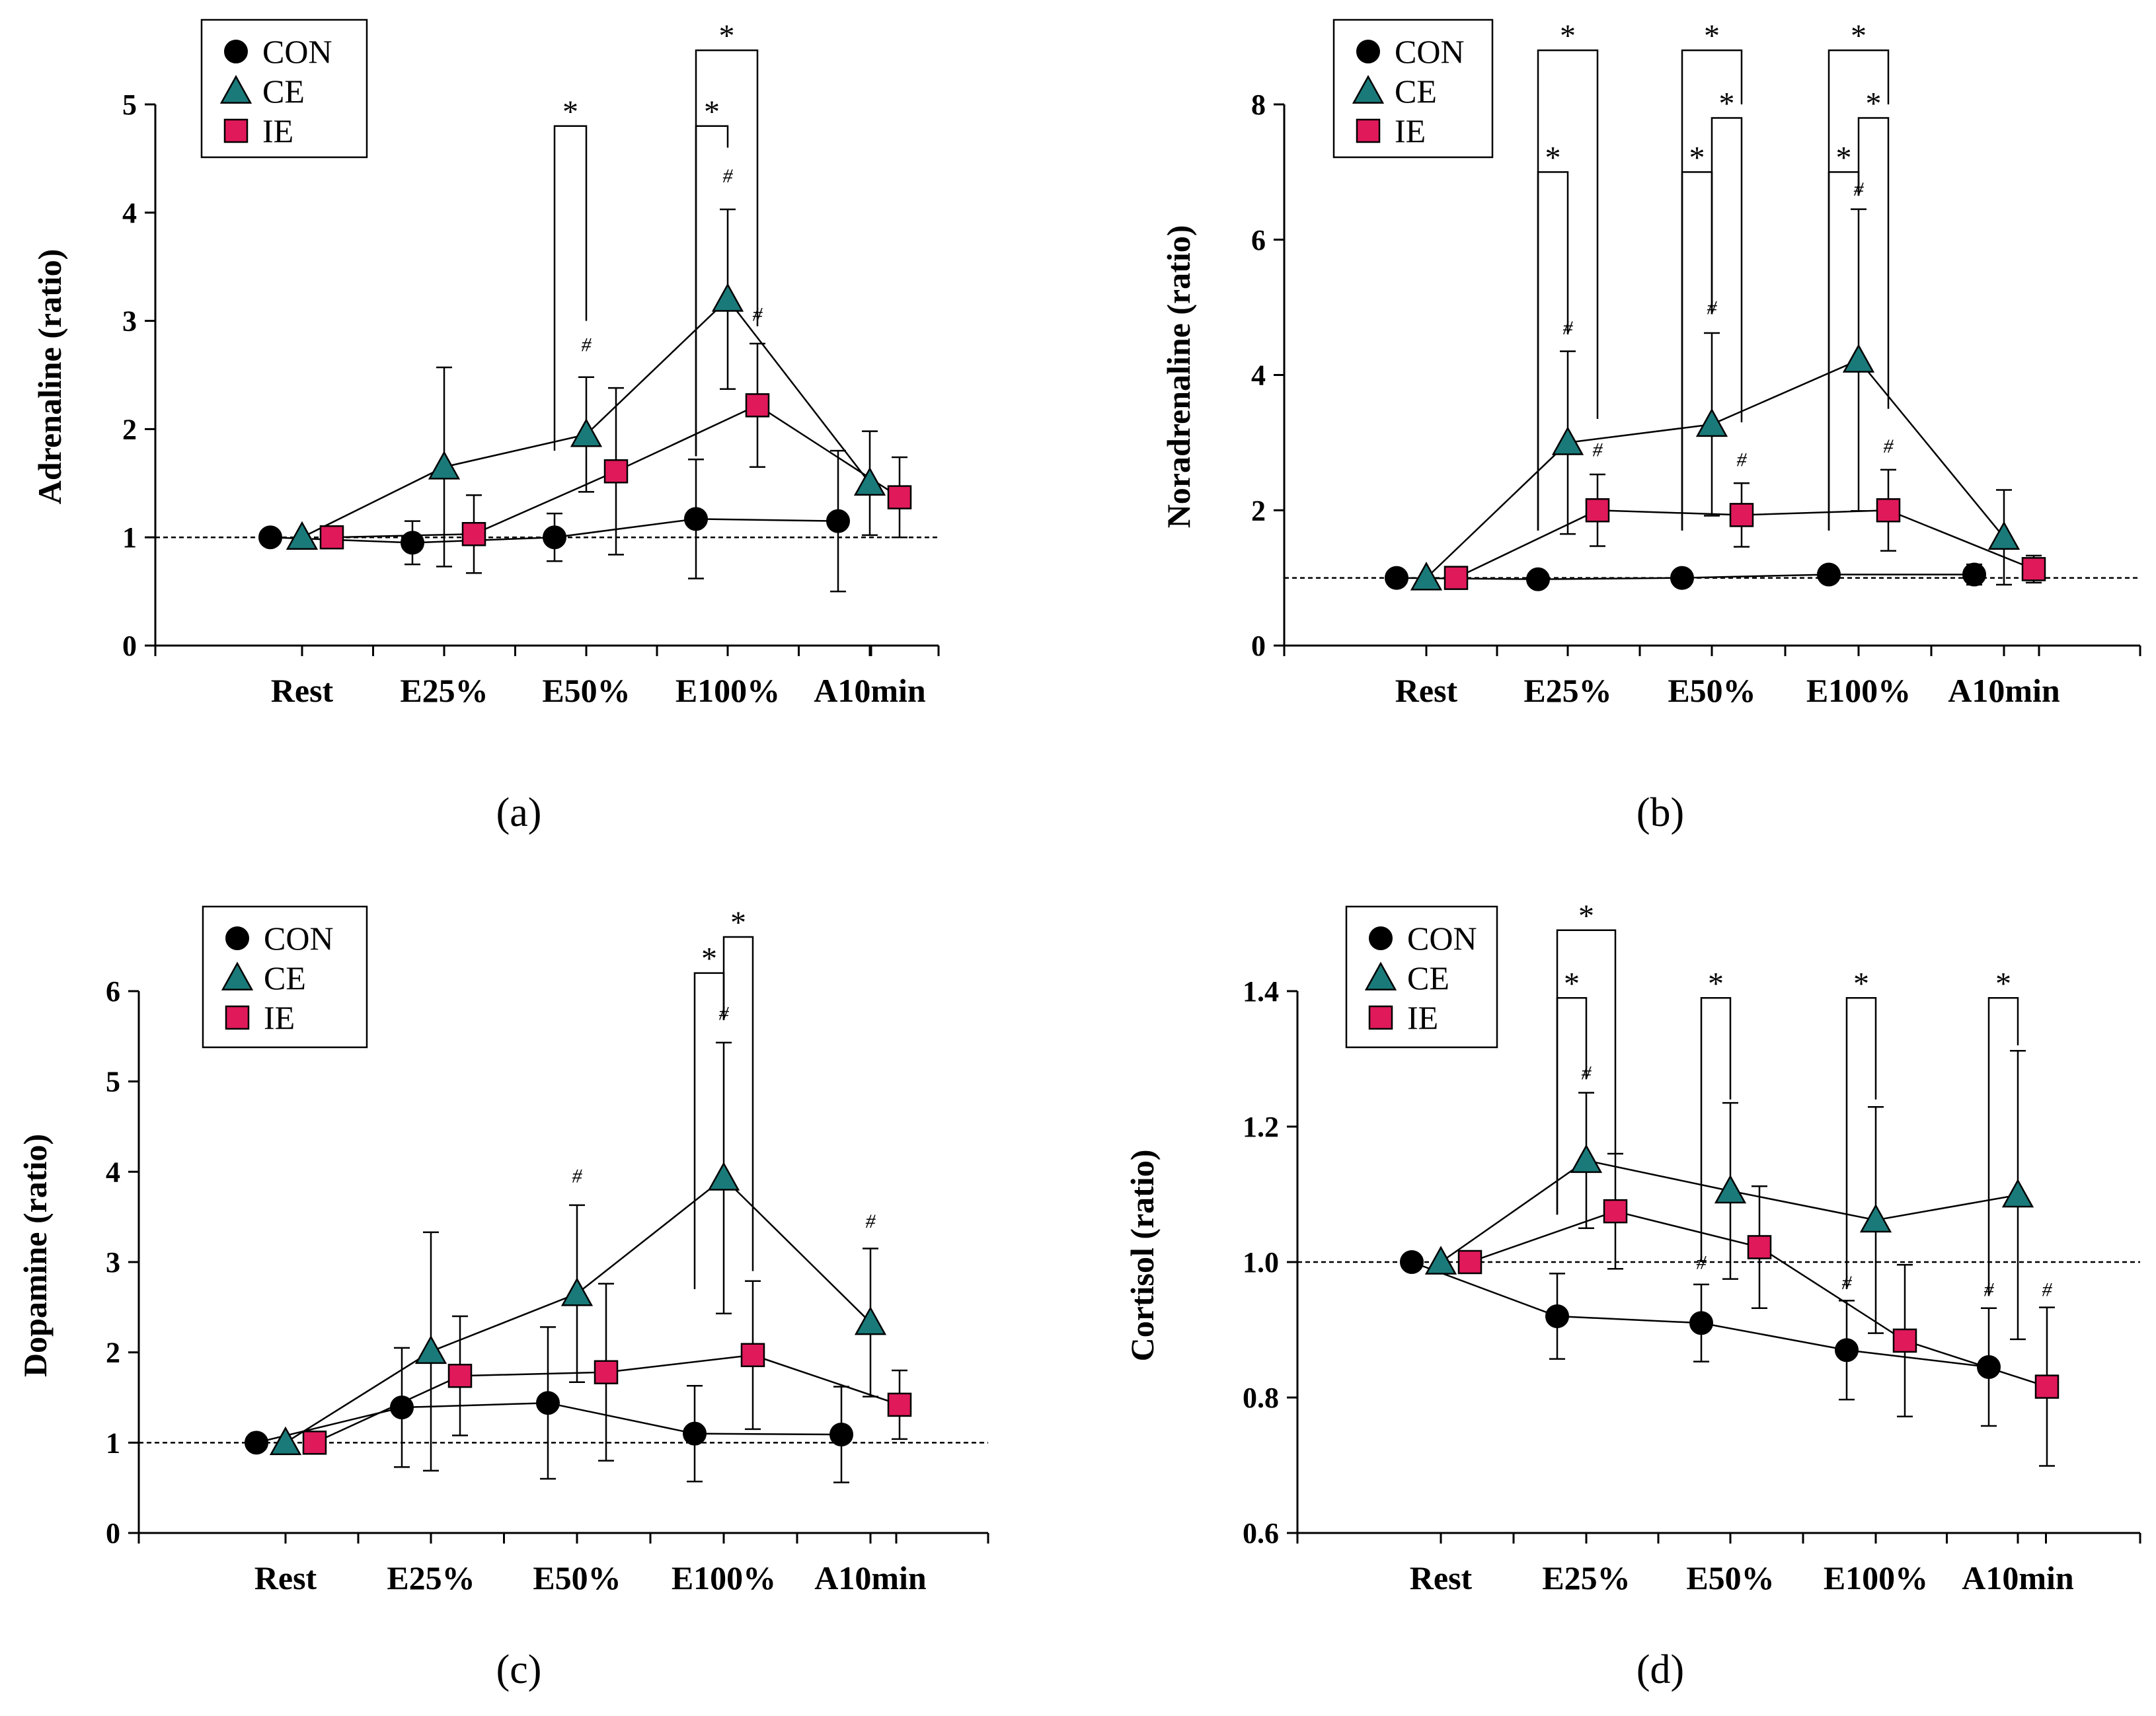 The image size is (2156, 1716). What do you see at coordinates (724, 1577) in the screenshot?
I see `x-tick-label-E100%: E100%` at bounding box center [724, 1577].